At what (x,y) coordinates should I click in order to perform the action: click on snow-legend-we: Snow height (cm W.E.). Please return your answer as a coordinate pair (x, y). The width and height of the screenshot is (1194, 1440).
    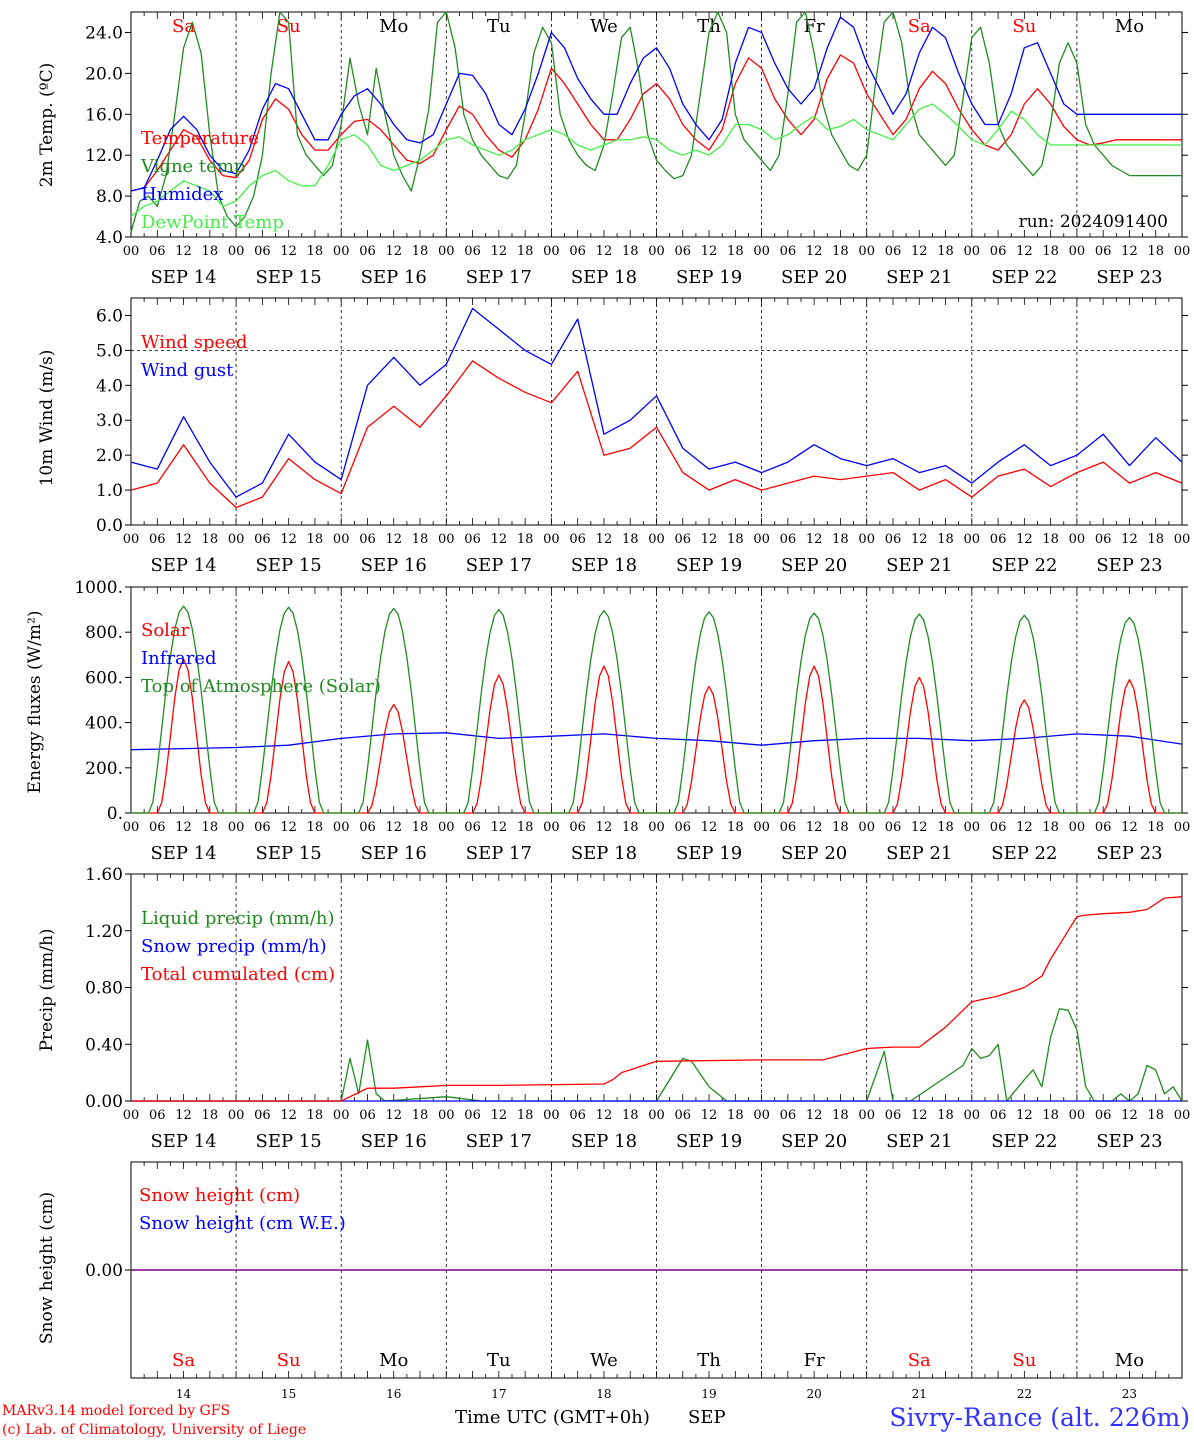
    Looking at the image, I should click on (242, 1223).